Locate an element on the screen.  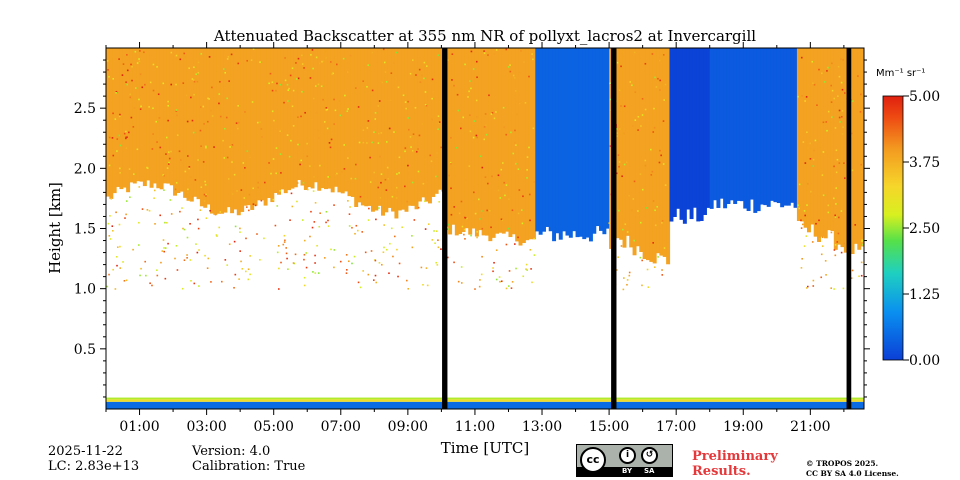
y-tick-label: 1.0 is located at coordinates (85, 290).